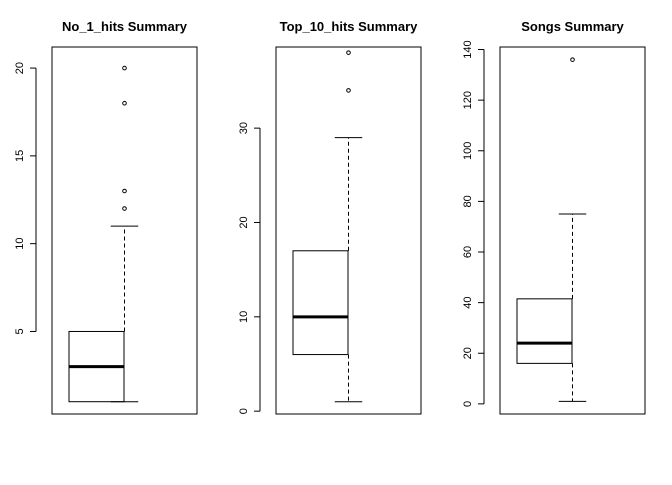 The image size is (672, 485). I want to click on y-tick-label: 100, so click(468, 151).